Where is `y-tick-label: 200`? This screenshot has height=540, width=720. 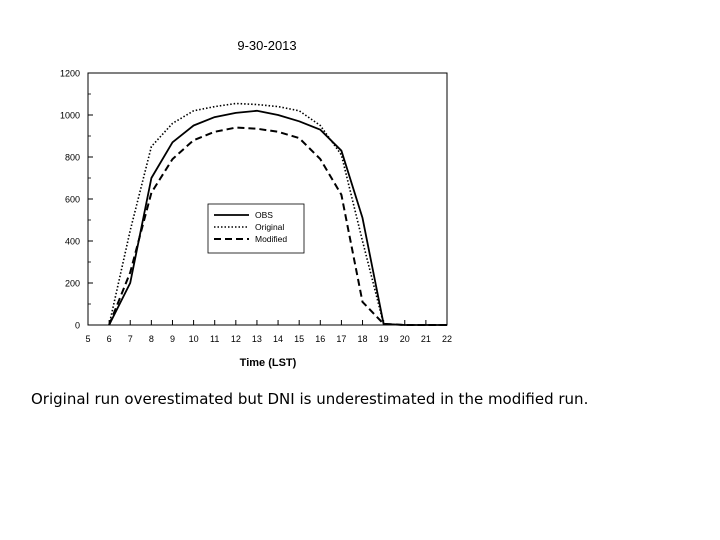 y-tick-label: 200 is located at coordinates (72, 284).